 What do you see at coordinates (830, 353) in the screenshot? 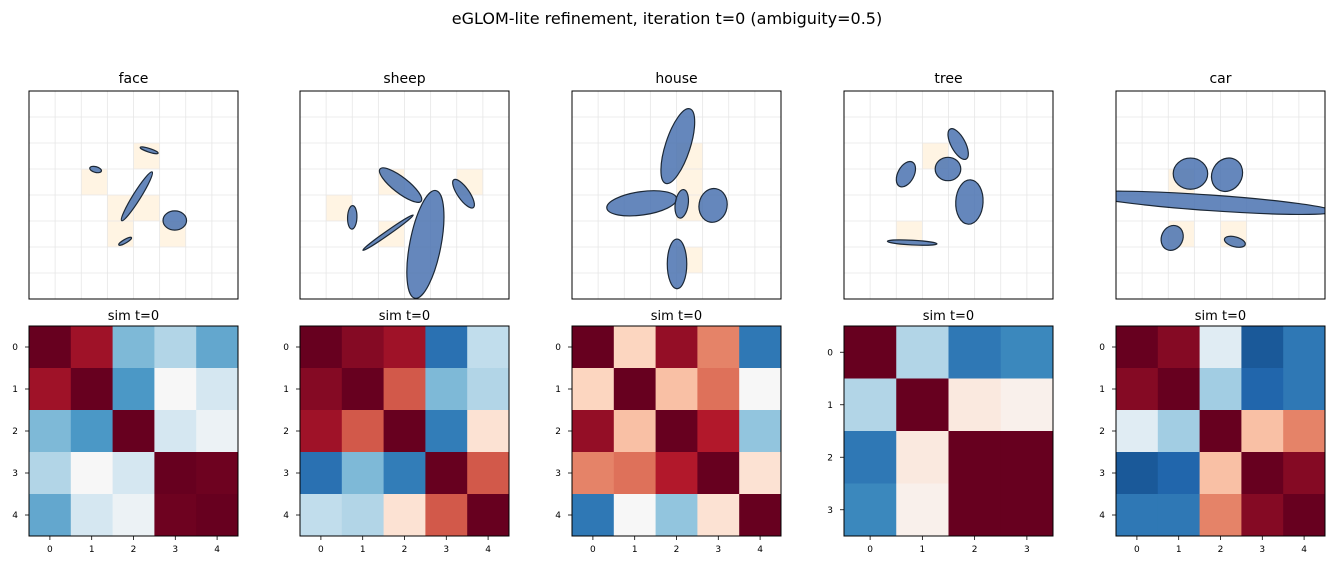
I see `y-tick-label: 0` at bounding box center [830, 353].